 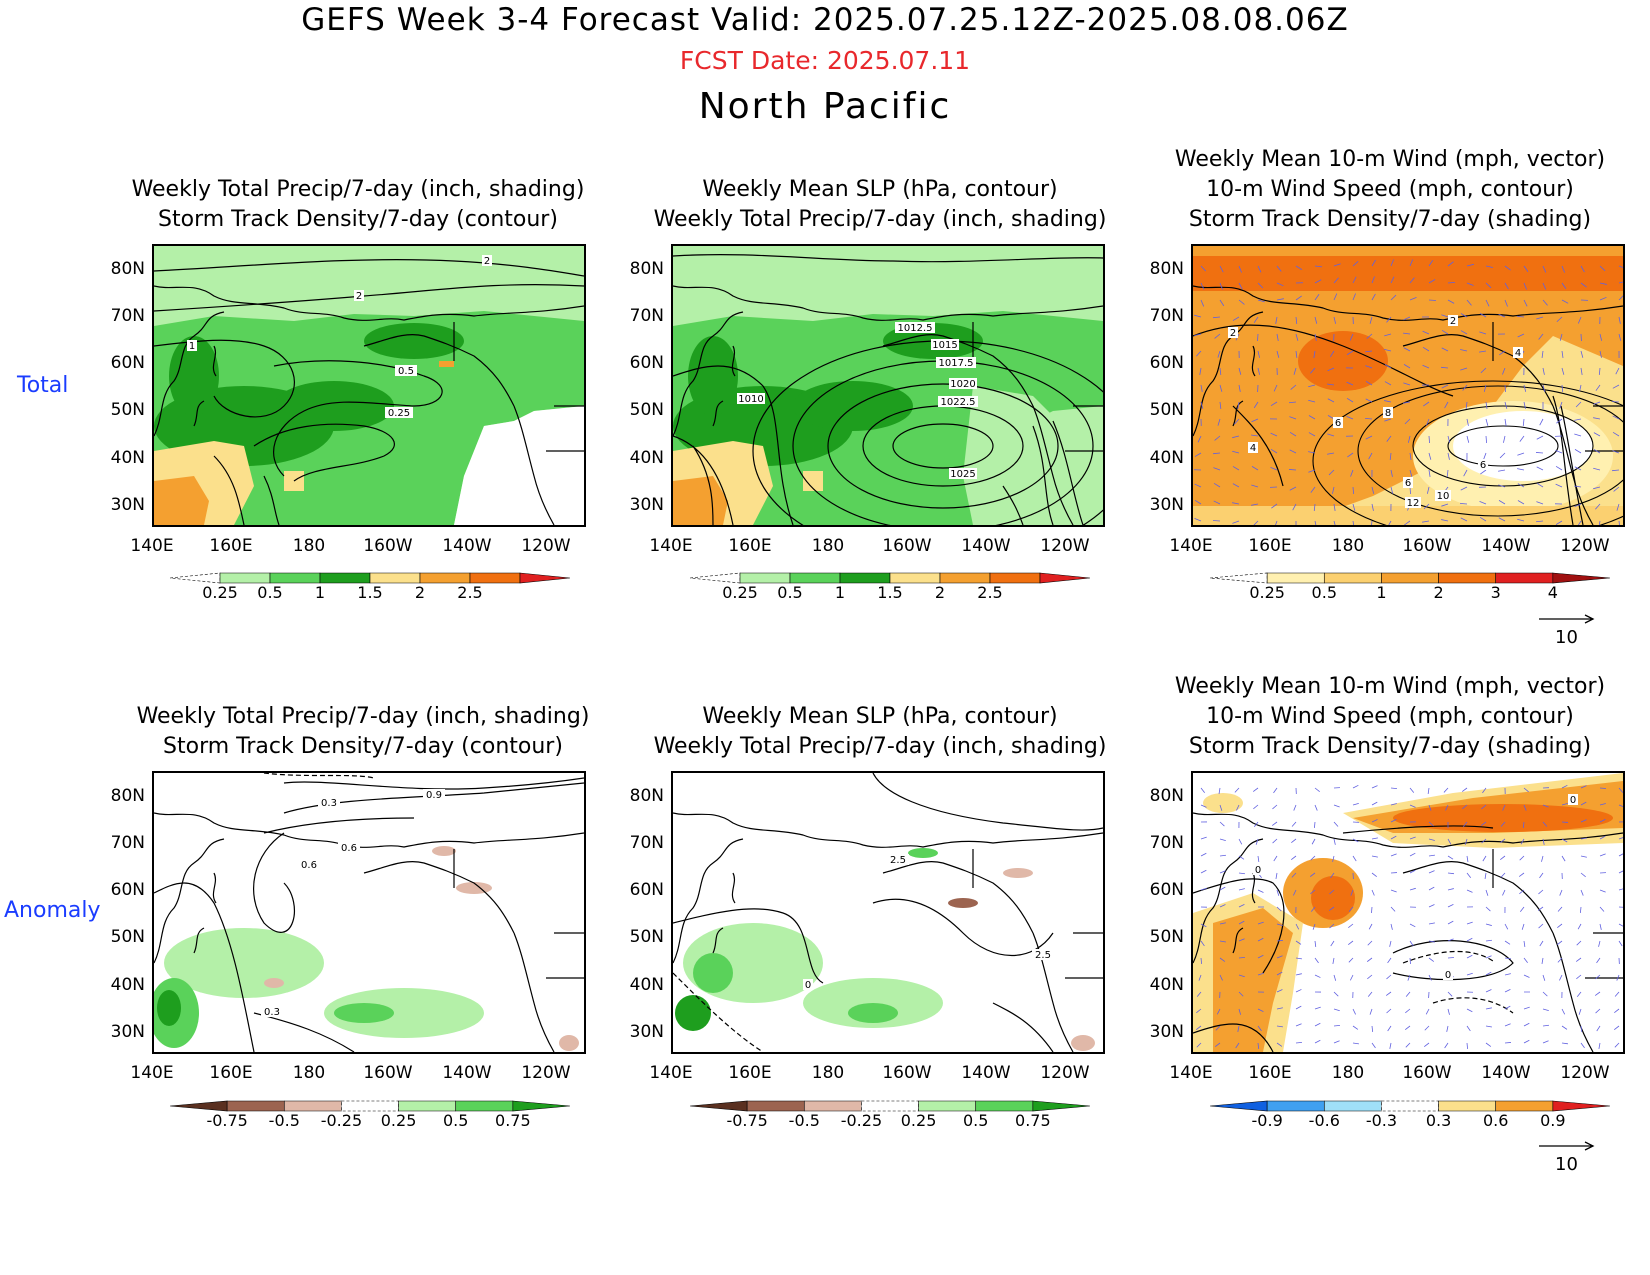 I want to click on lat-tick-label: 70N, so click(x=1166, y=843).